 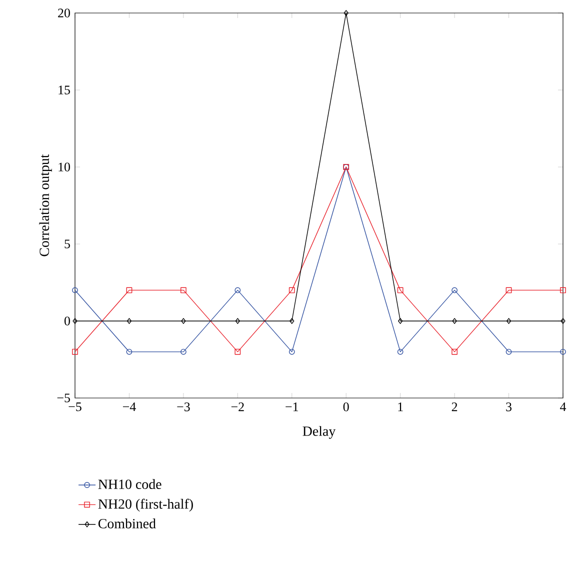 I want to click on x-axis-title: Delay, so click(x=319, y=432).